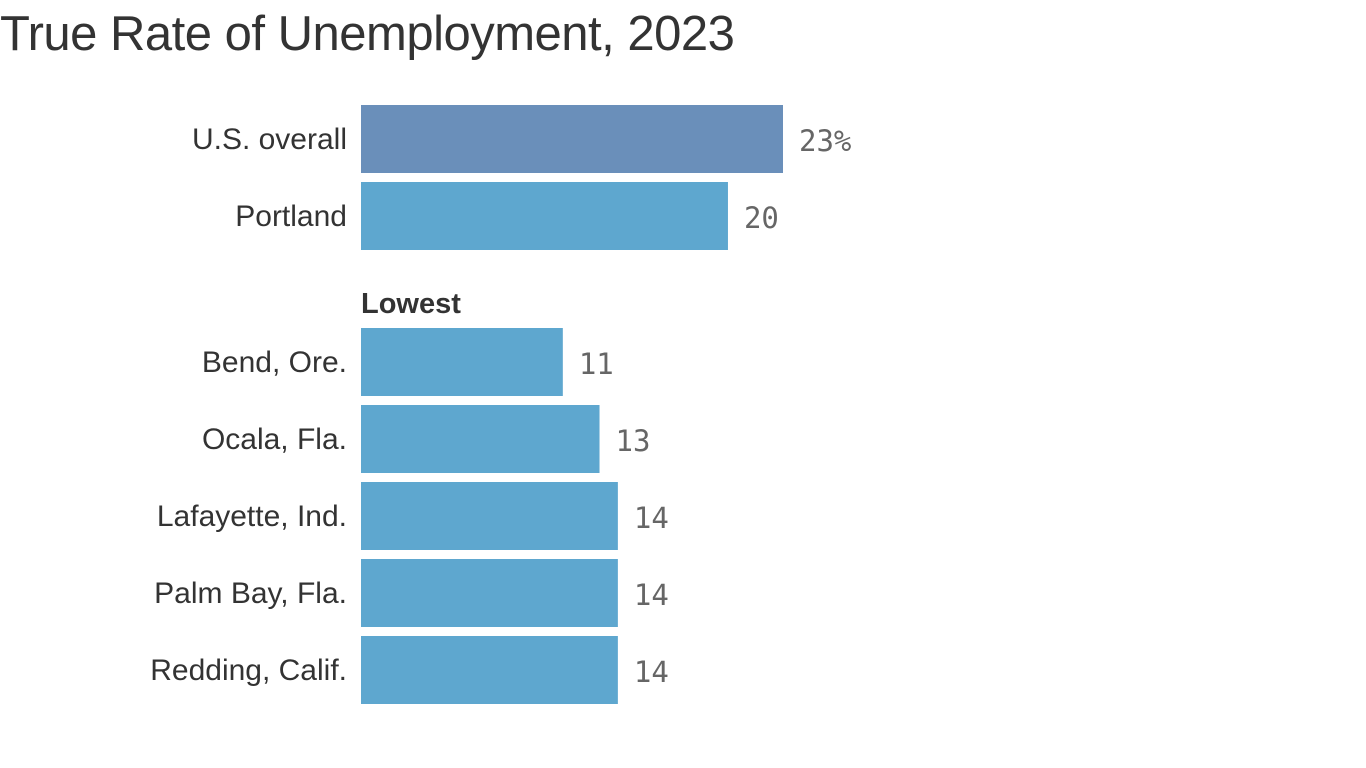 This screenshot has width=1366, height=768. Describe the element at coordinates (651, 672) in the screenshot. I see `value-label-redding-calif: 14` at that location.